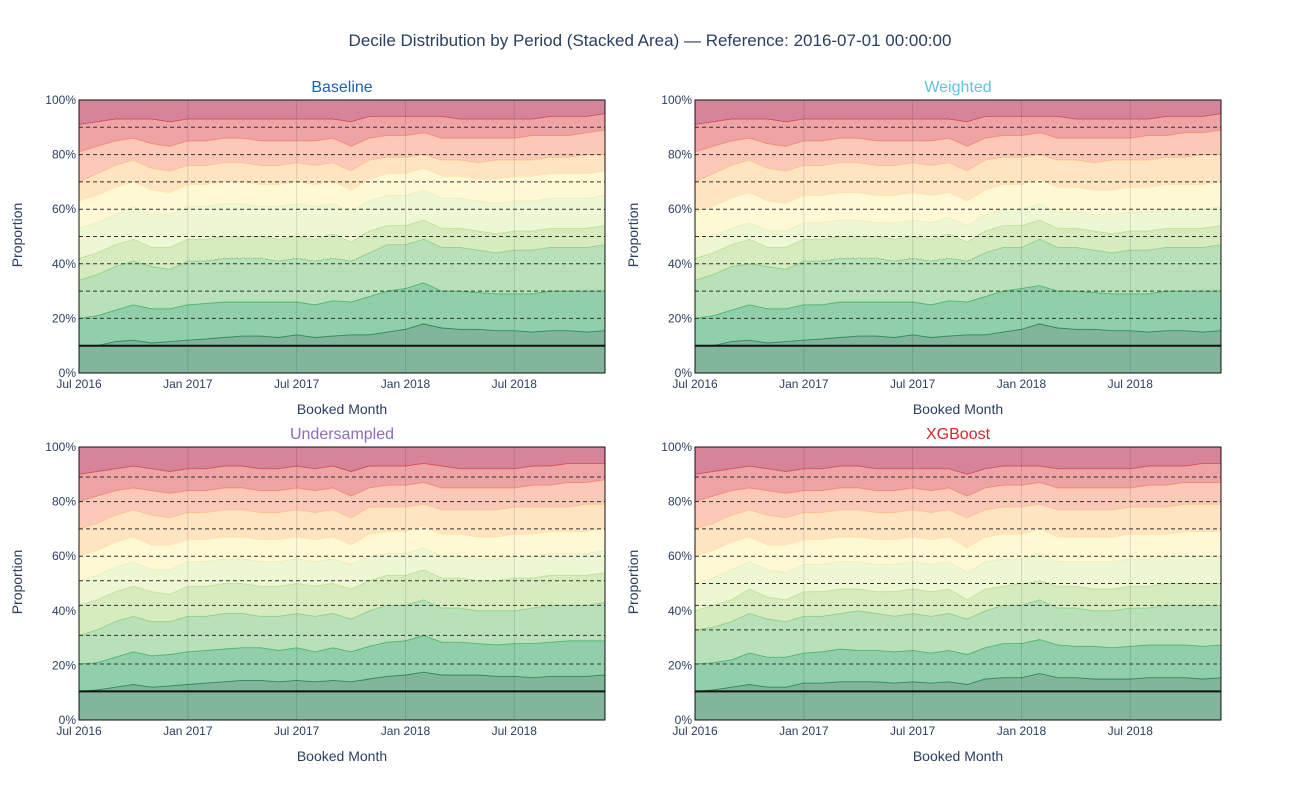  Describe the element at coordinates (958, 756) in the screenshot. I see `x-axis-title-xgboost: Booked Month` at that location.